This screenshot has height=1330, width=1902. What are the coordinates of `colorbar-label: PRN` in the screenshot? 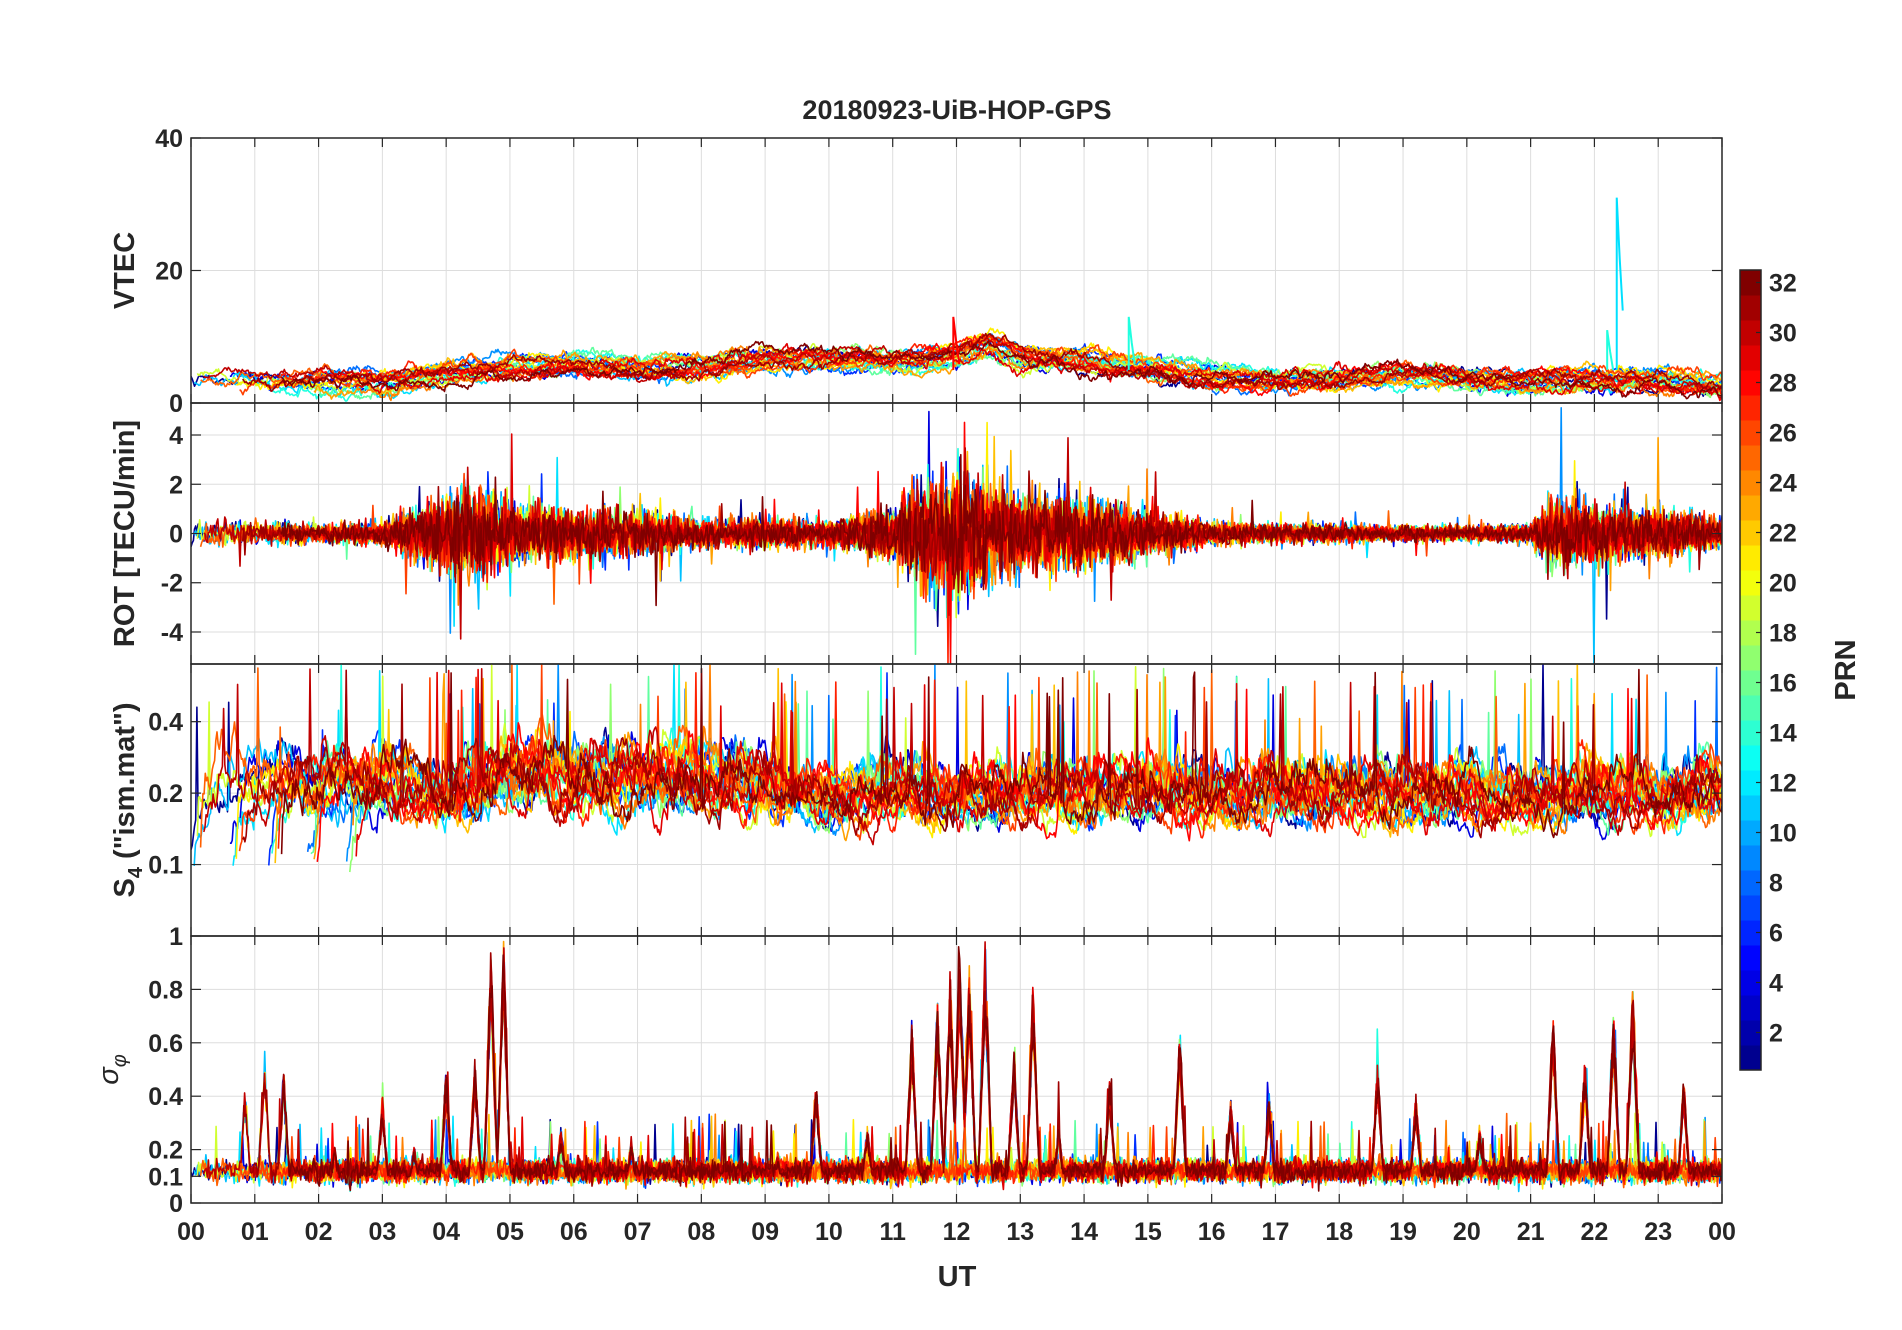 It's located at (1846, 669).